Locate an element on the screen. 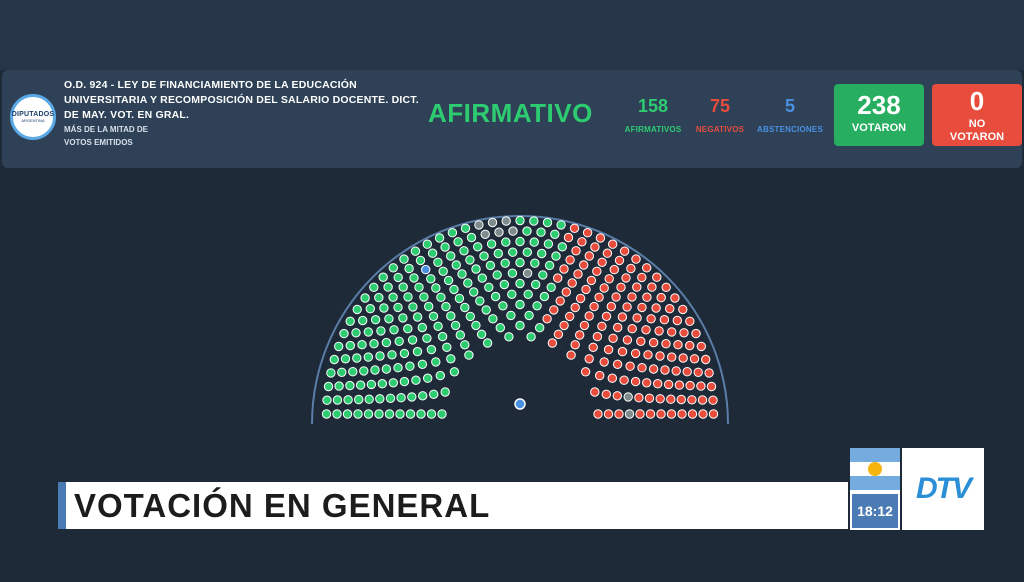 The image size is (1024, 582). negative-stat: 75 NEGATIVOS is located at coordinates (720, 114).